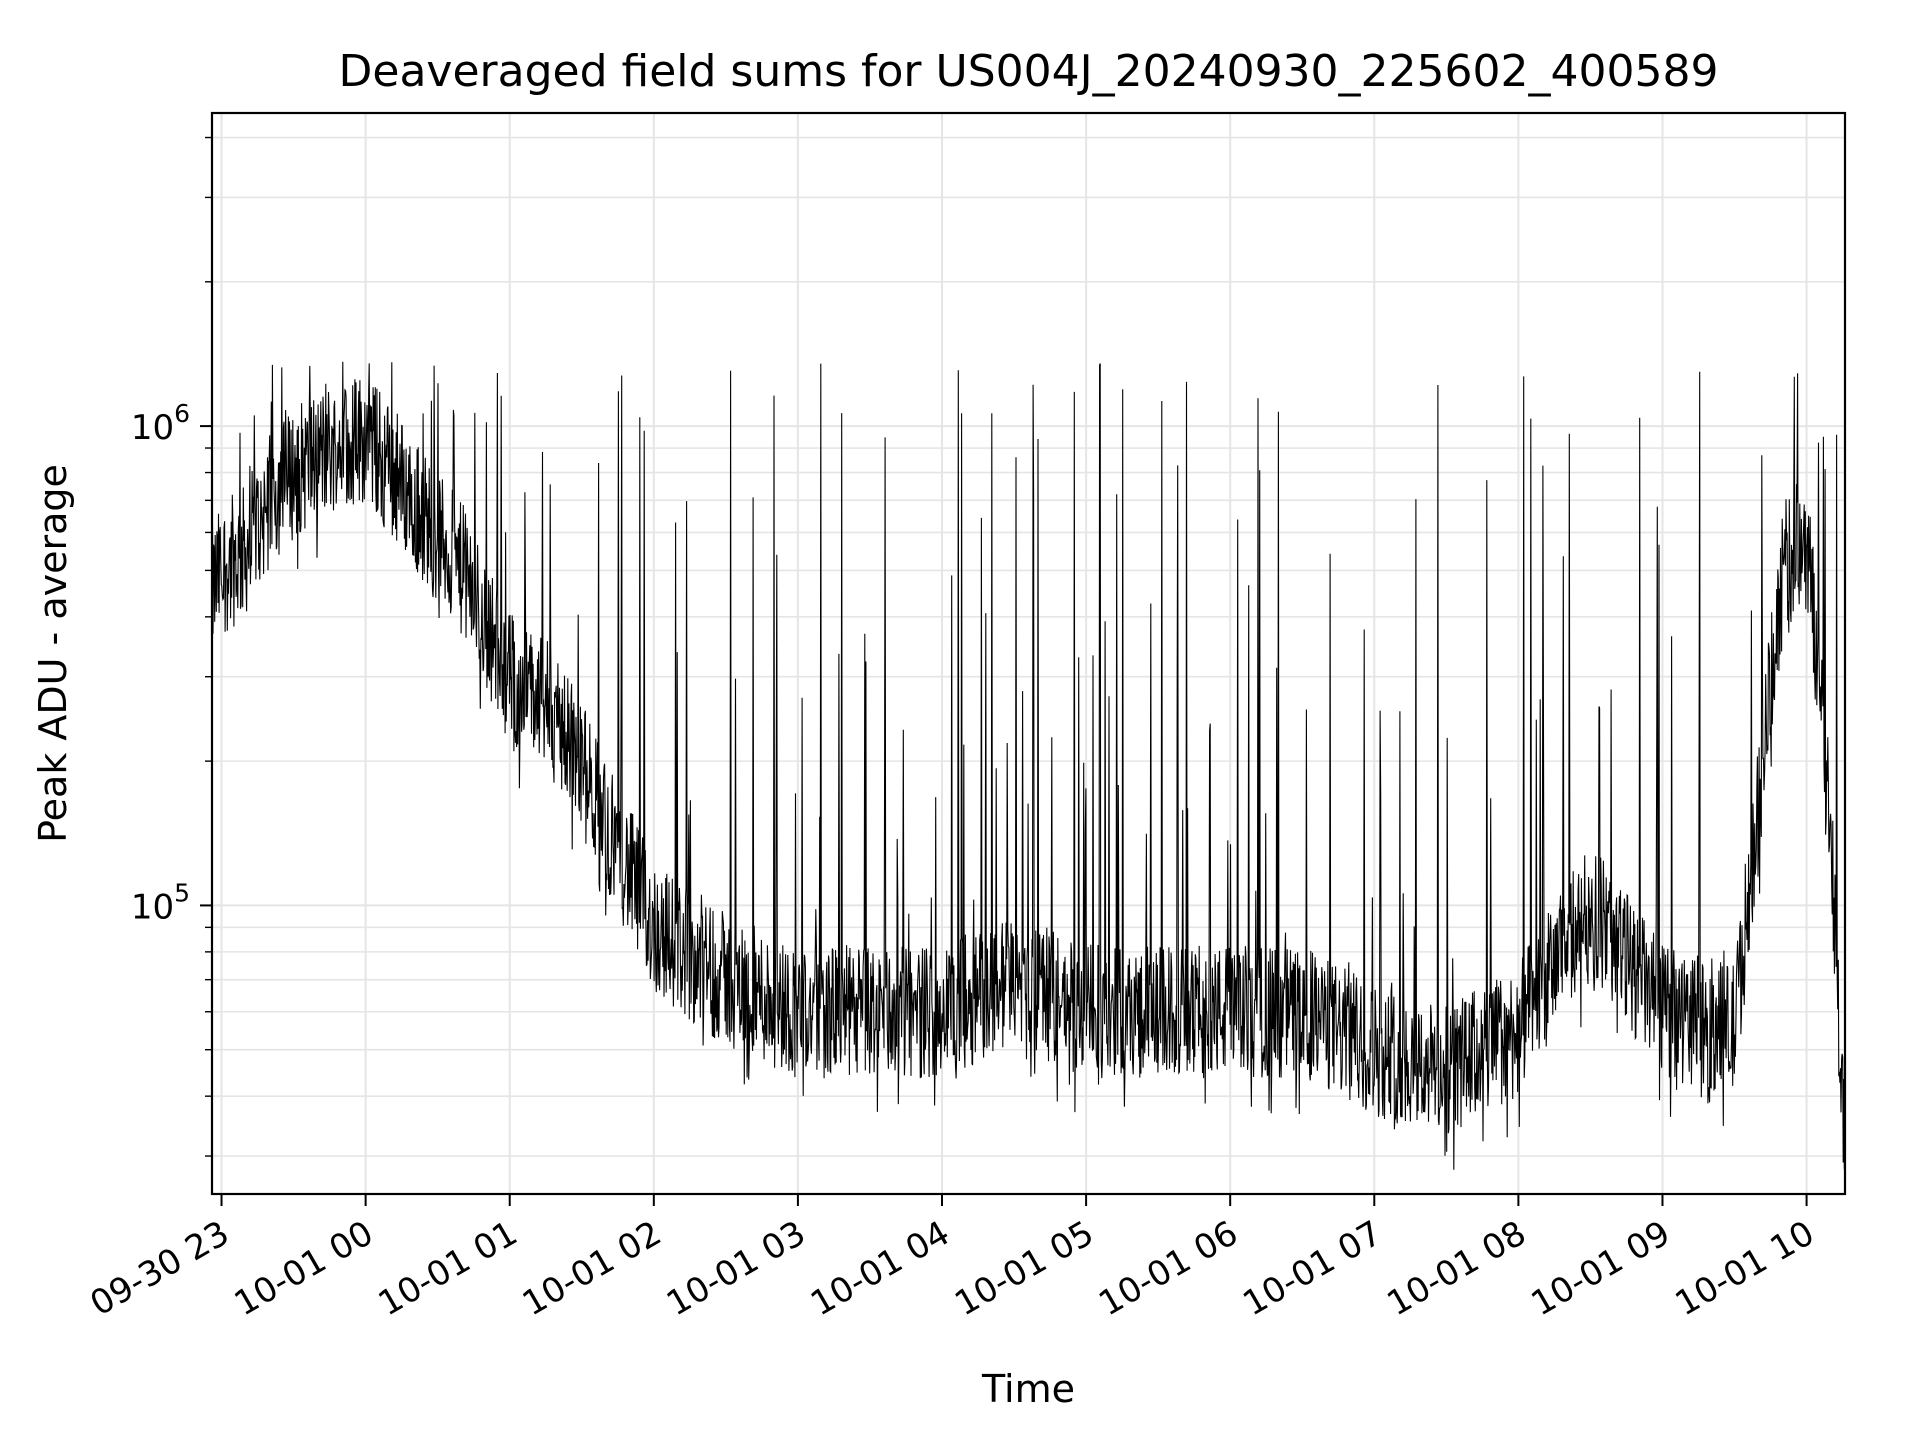 Image resolution: width=1920 pixels, height=1440 pixels. What do you see at coordinates (160, 423) in the screenshot?
I see `y-tick-label: 10⁶` at bounding box center [160, 423].